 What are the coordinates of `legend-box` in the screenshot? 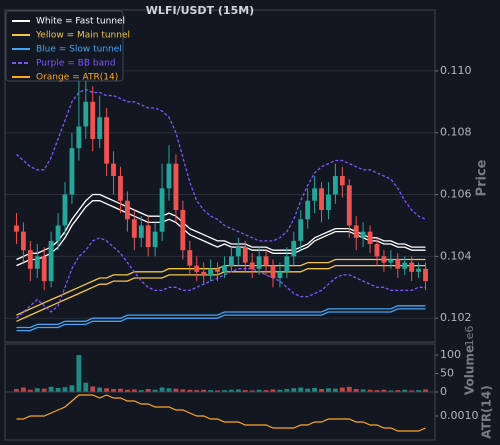 It's located at (64, 46).